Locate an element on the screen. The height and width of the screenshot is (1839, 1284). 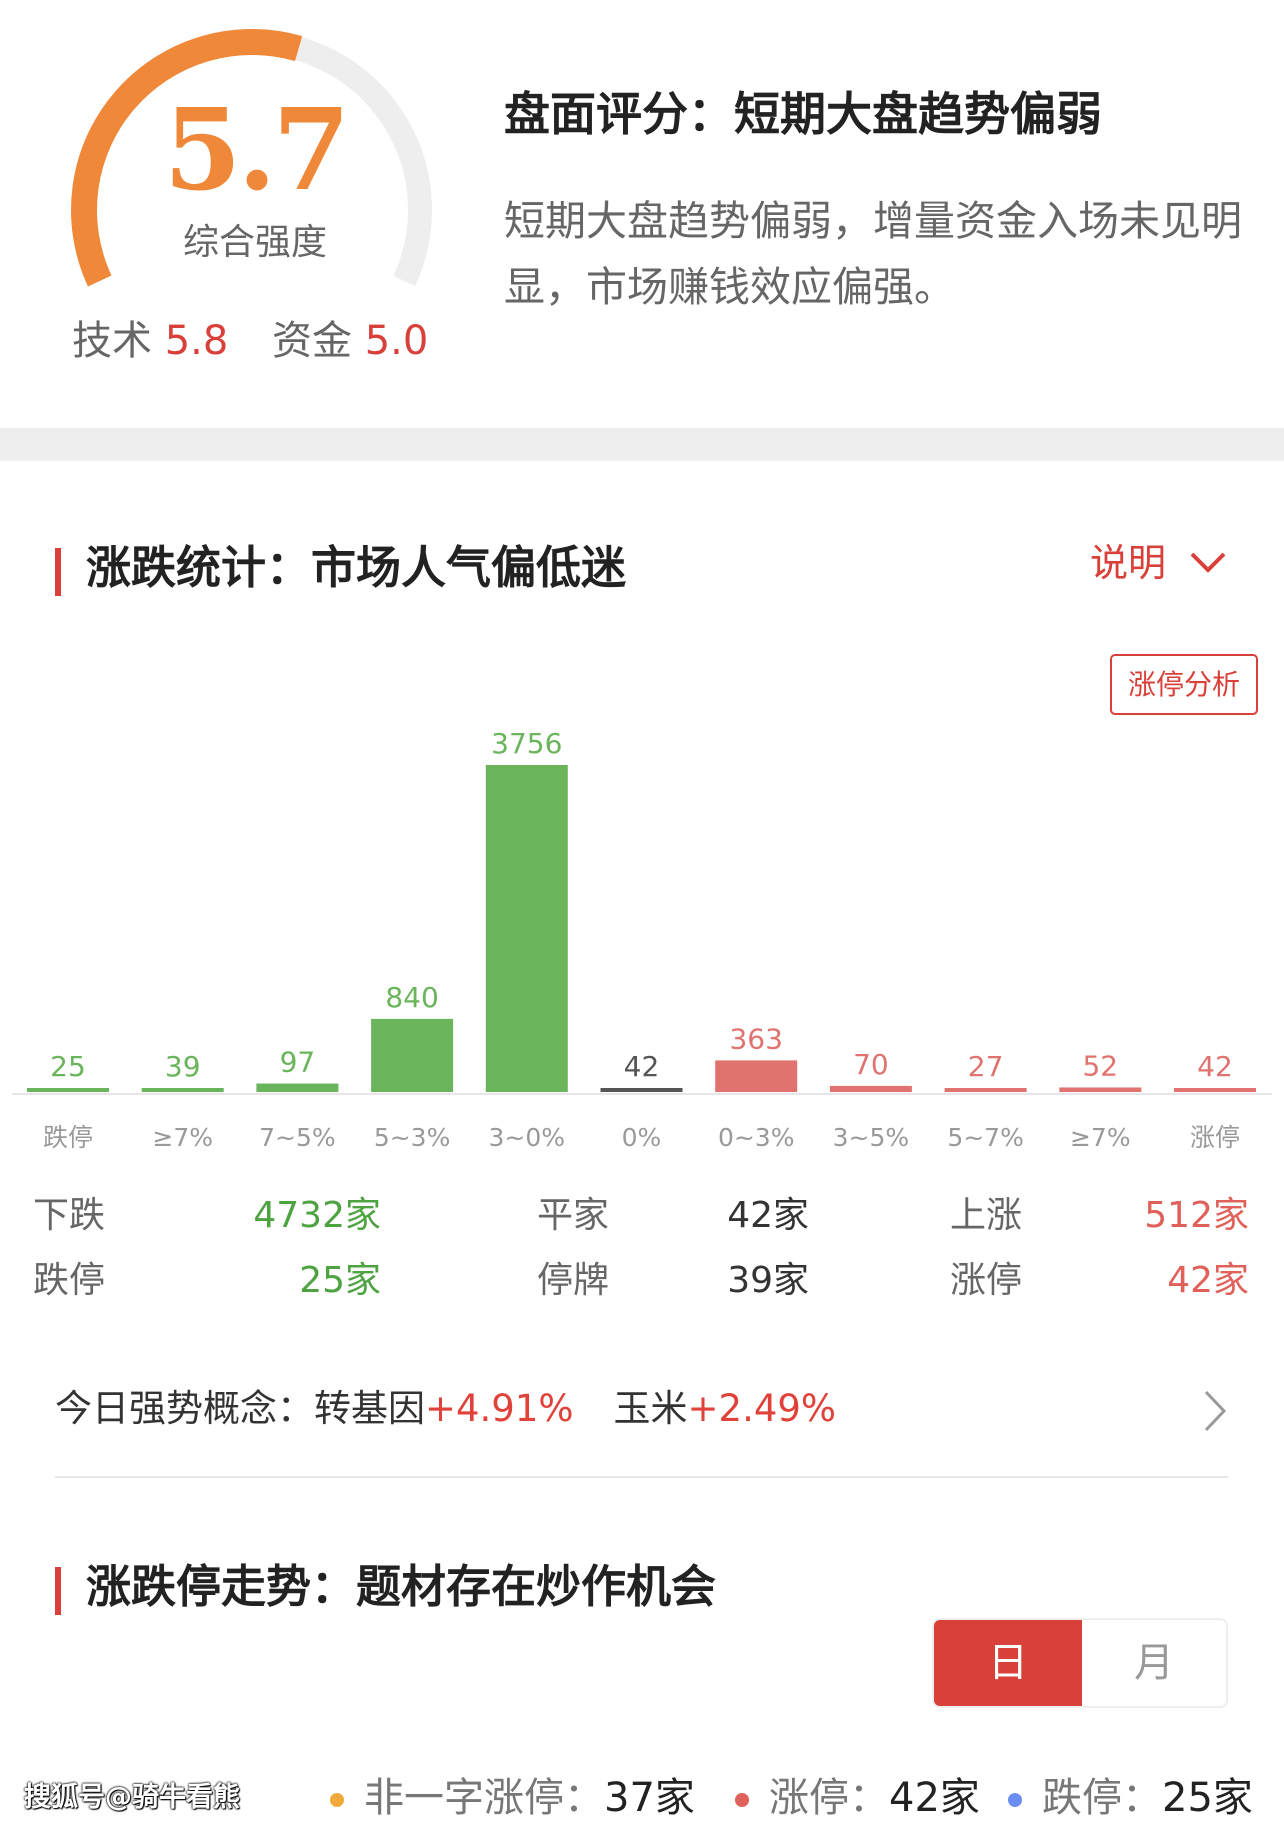
stat-label: 平家 is located at coordinates (573, 1215).